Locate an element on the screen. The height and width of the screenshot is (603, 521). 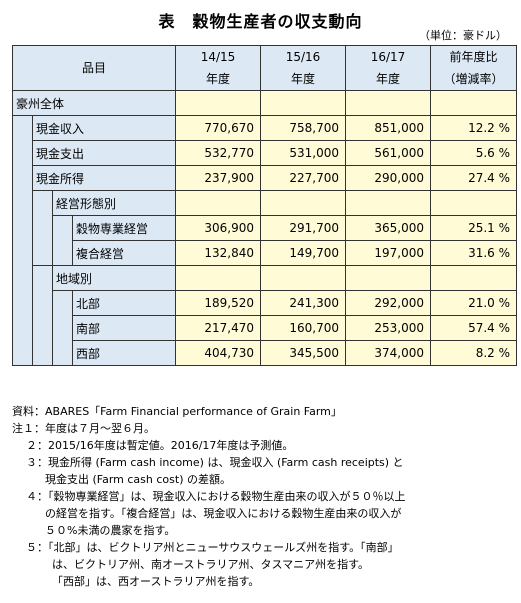
header-col-change: 前年度比 （増減率） is located at coordinates (474, 68).